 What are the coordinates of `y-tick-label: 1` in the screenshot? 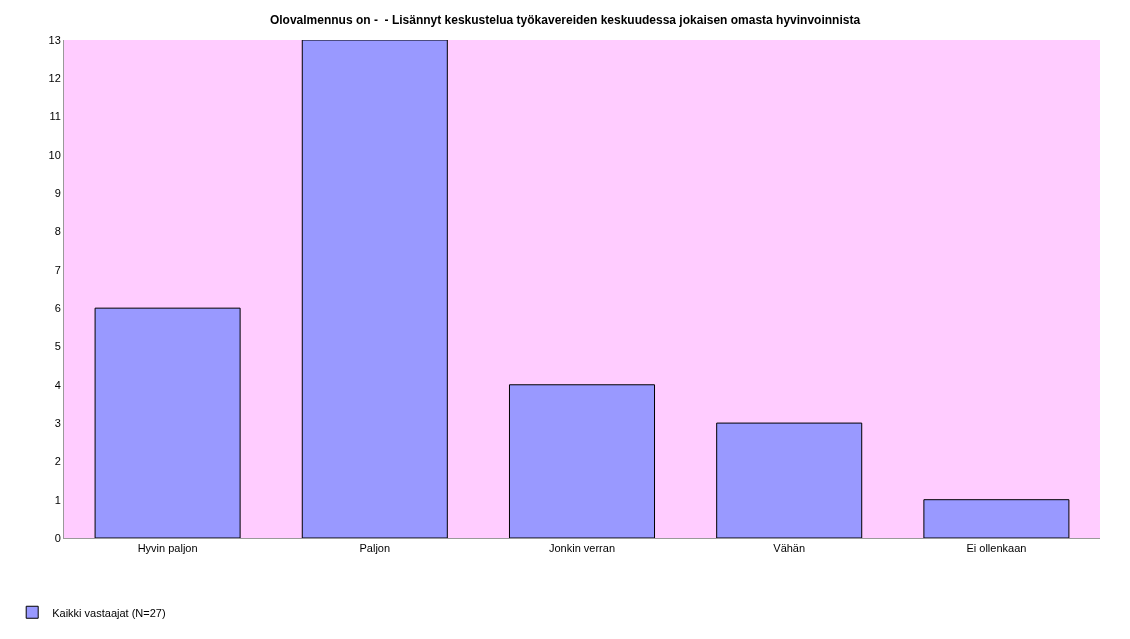 It's located at (57, 499).